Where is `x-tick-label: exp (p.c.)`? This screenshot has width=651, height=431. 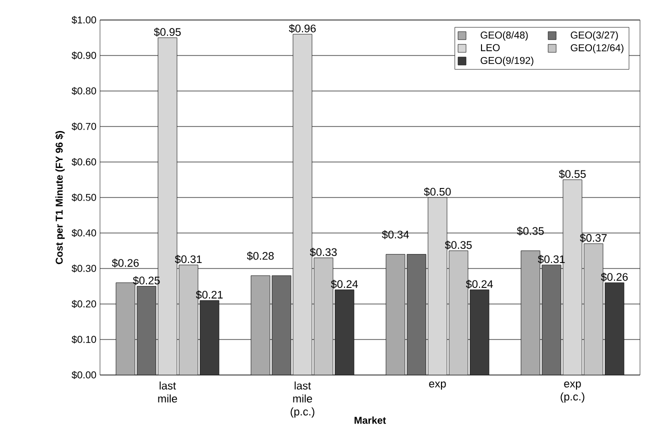 x-tick-label: exp (p.c.) is located at coordinates (572, 392).